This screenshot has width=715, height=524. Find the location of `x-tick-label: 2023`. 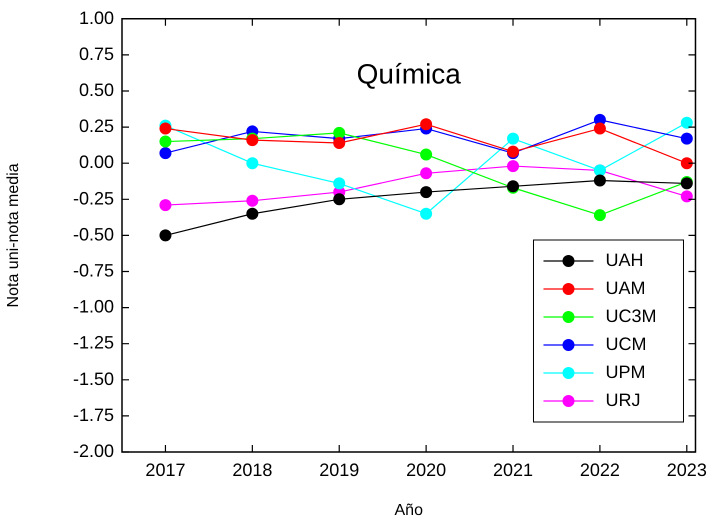

x-tick-label: 2023 is located at coordinates (686, 470).